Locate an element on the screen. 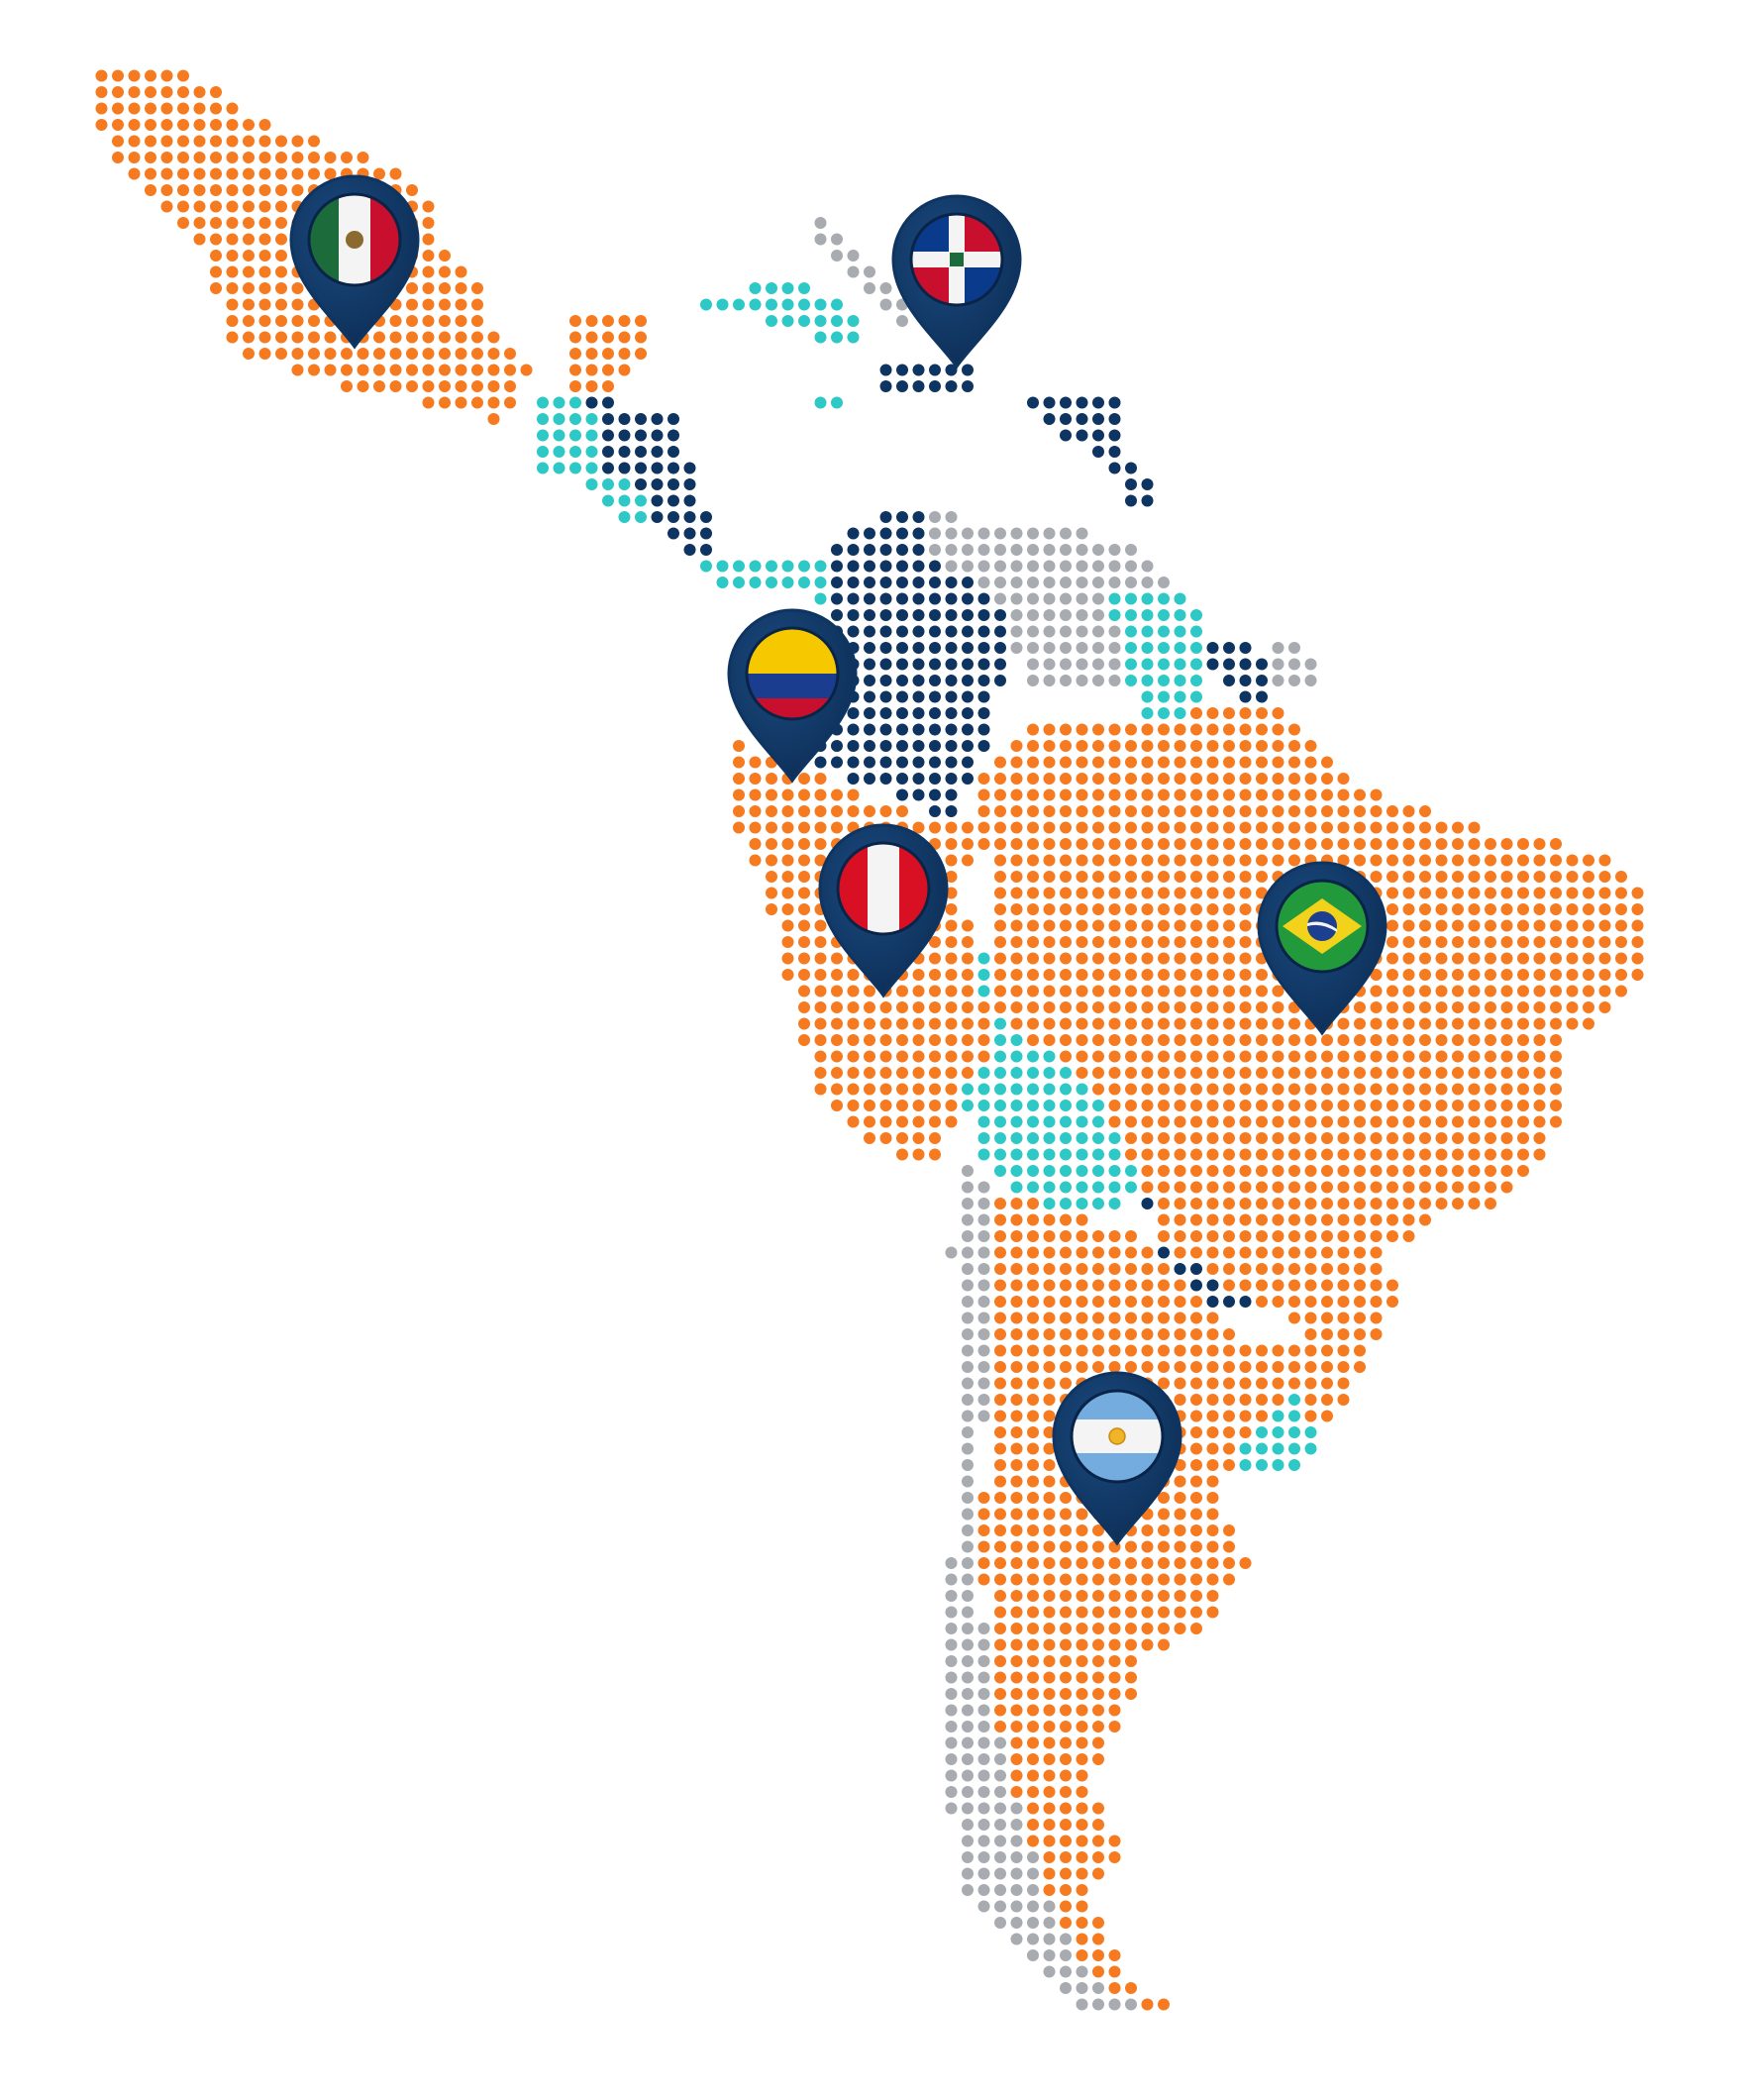 Image resolution: width=1746 pixels, height=2100 pixels. pin-argentina is located at coordinates (1117, 1458).